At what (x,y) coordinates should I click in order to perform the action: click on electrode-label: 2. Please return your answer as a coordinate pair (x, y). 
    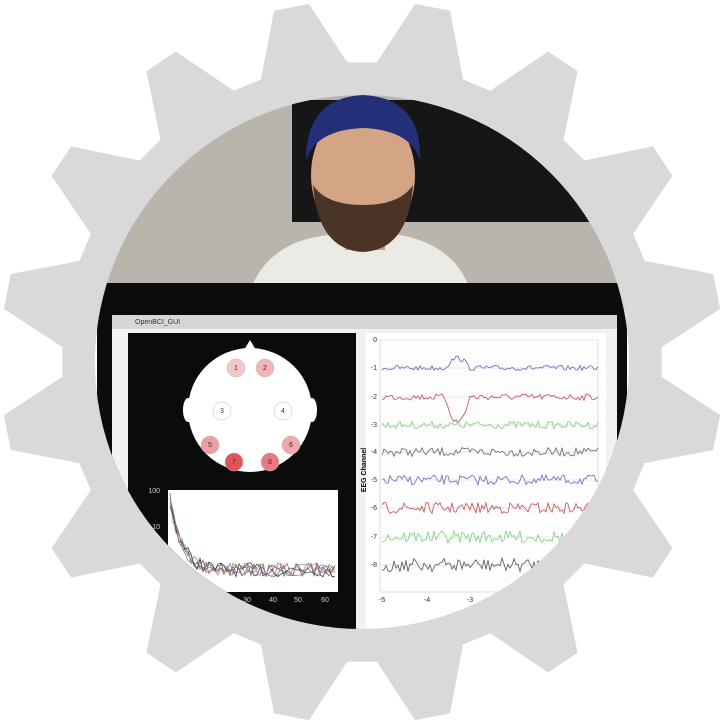
    Looking at the image, I should click on (265, 368).